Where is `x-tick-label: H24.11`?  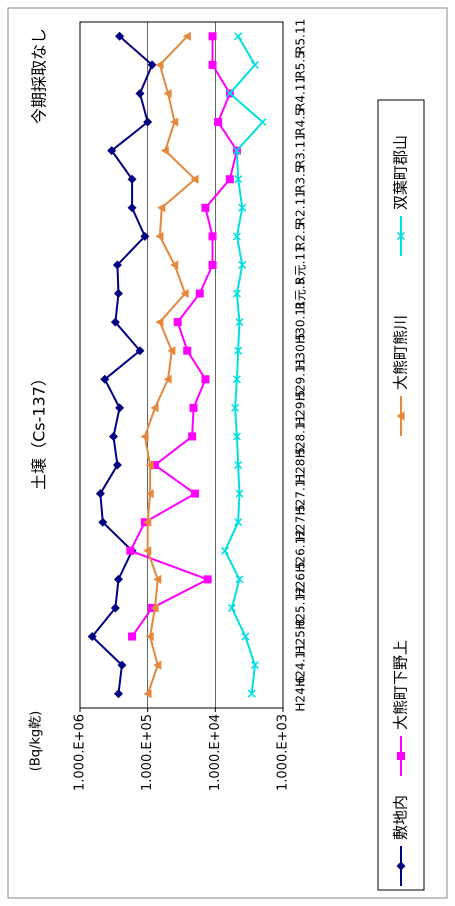 x-tick-label: H24.11 is located at coordinates (301, 664).